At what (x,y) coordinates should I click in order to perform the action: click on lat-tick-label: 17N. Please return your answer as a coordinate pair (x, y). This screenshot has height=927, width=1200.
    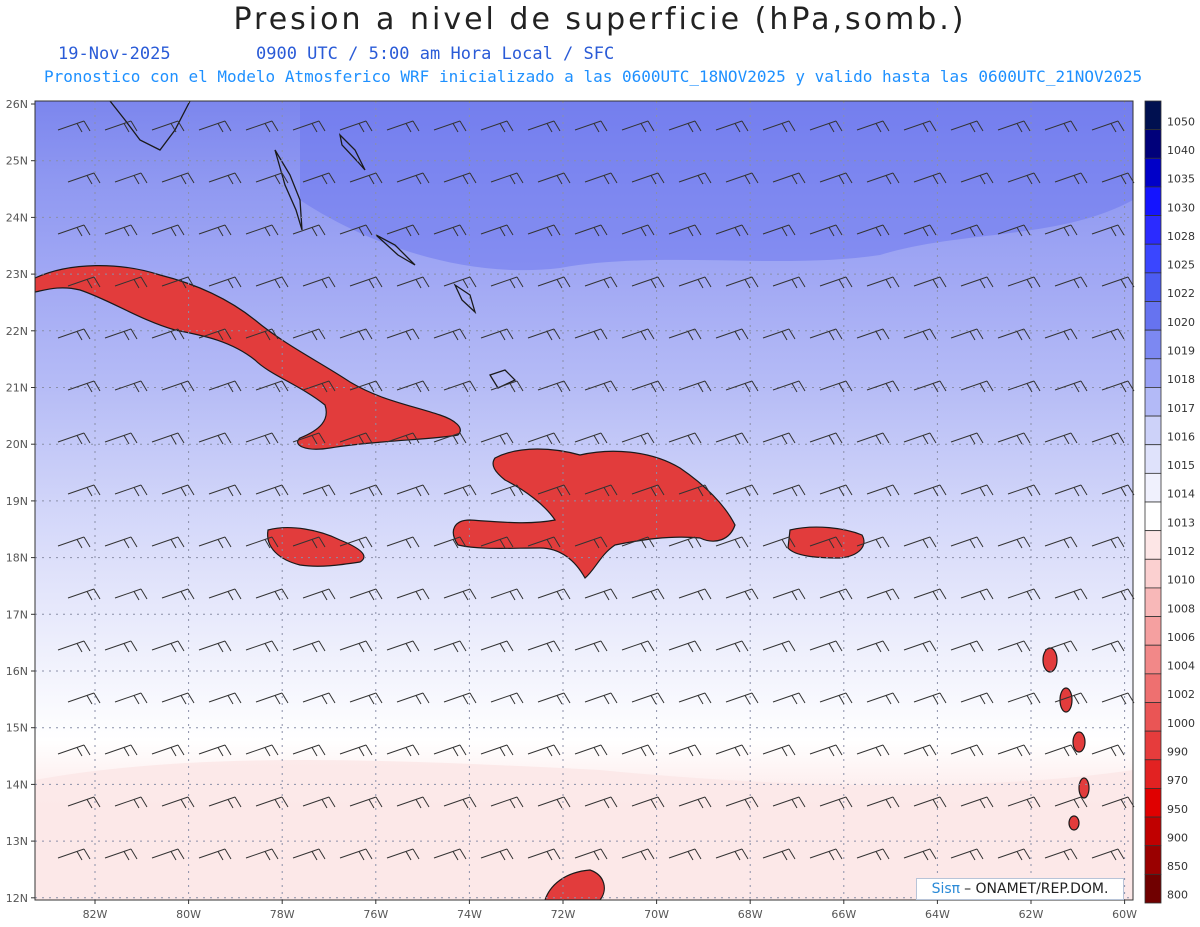
    Looking at the image, I should click on (17, 614).